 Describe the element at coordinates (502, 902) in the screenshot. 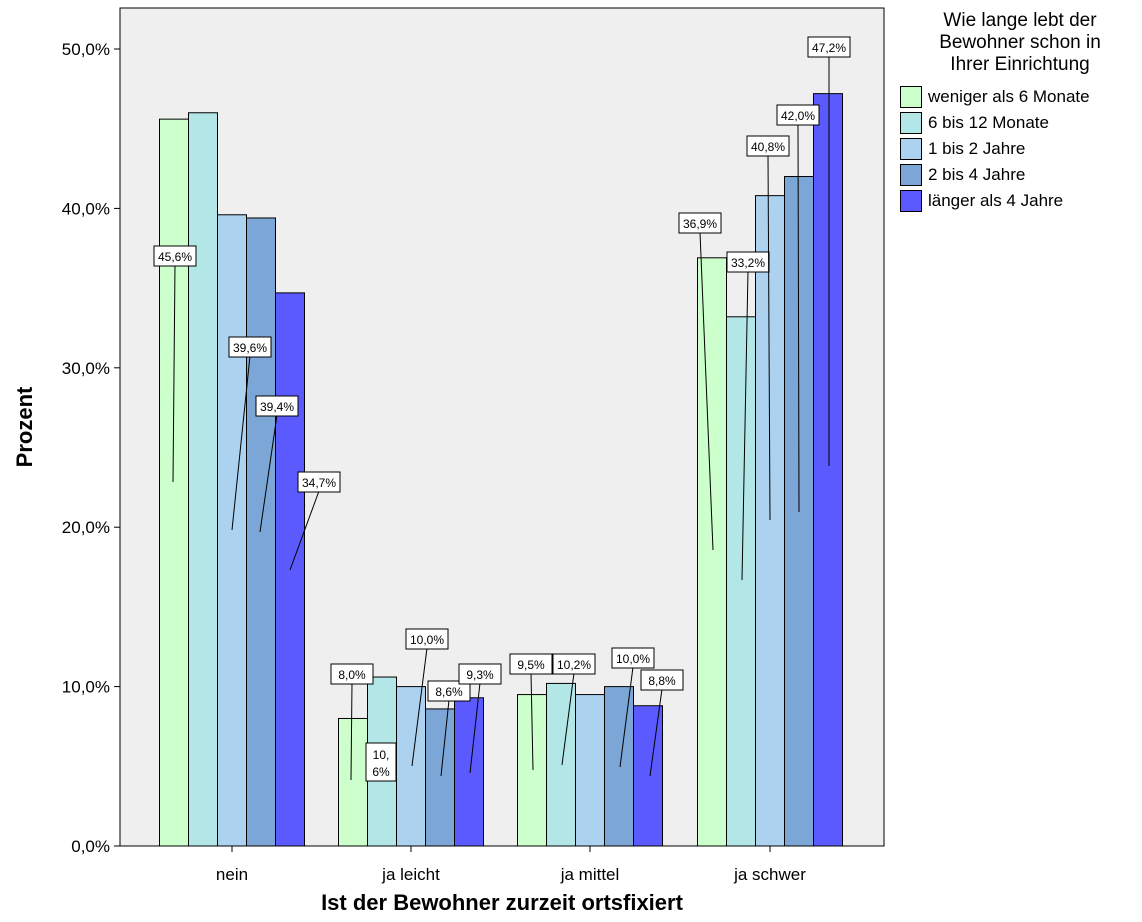

I see `x-axis-title: Ist der Bewohner zurzeit ortsfixiert` at that location.